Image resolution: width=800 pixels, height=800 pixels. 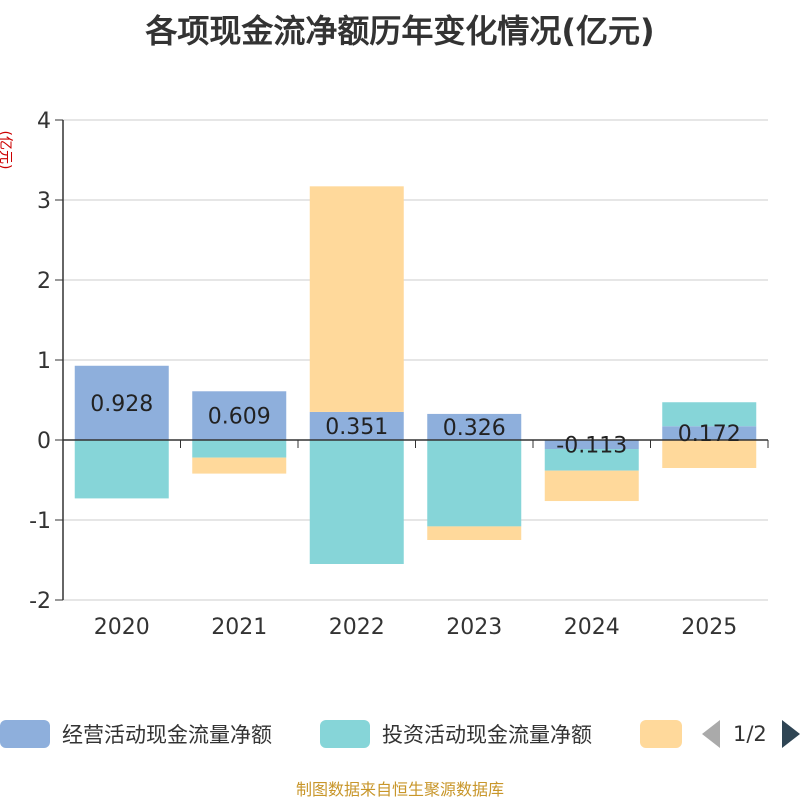 I want to click on bar-segment-2-2025, so click(x=709, y=414).